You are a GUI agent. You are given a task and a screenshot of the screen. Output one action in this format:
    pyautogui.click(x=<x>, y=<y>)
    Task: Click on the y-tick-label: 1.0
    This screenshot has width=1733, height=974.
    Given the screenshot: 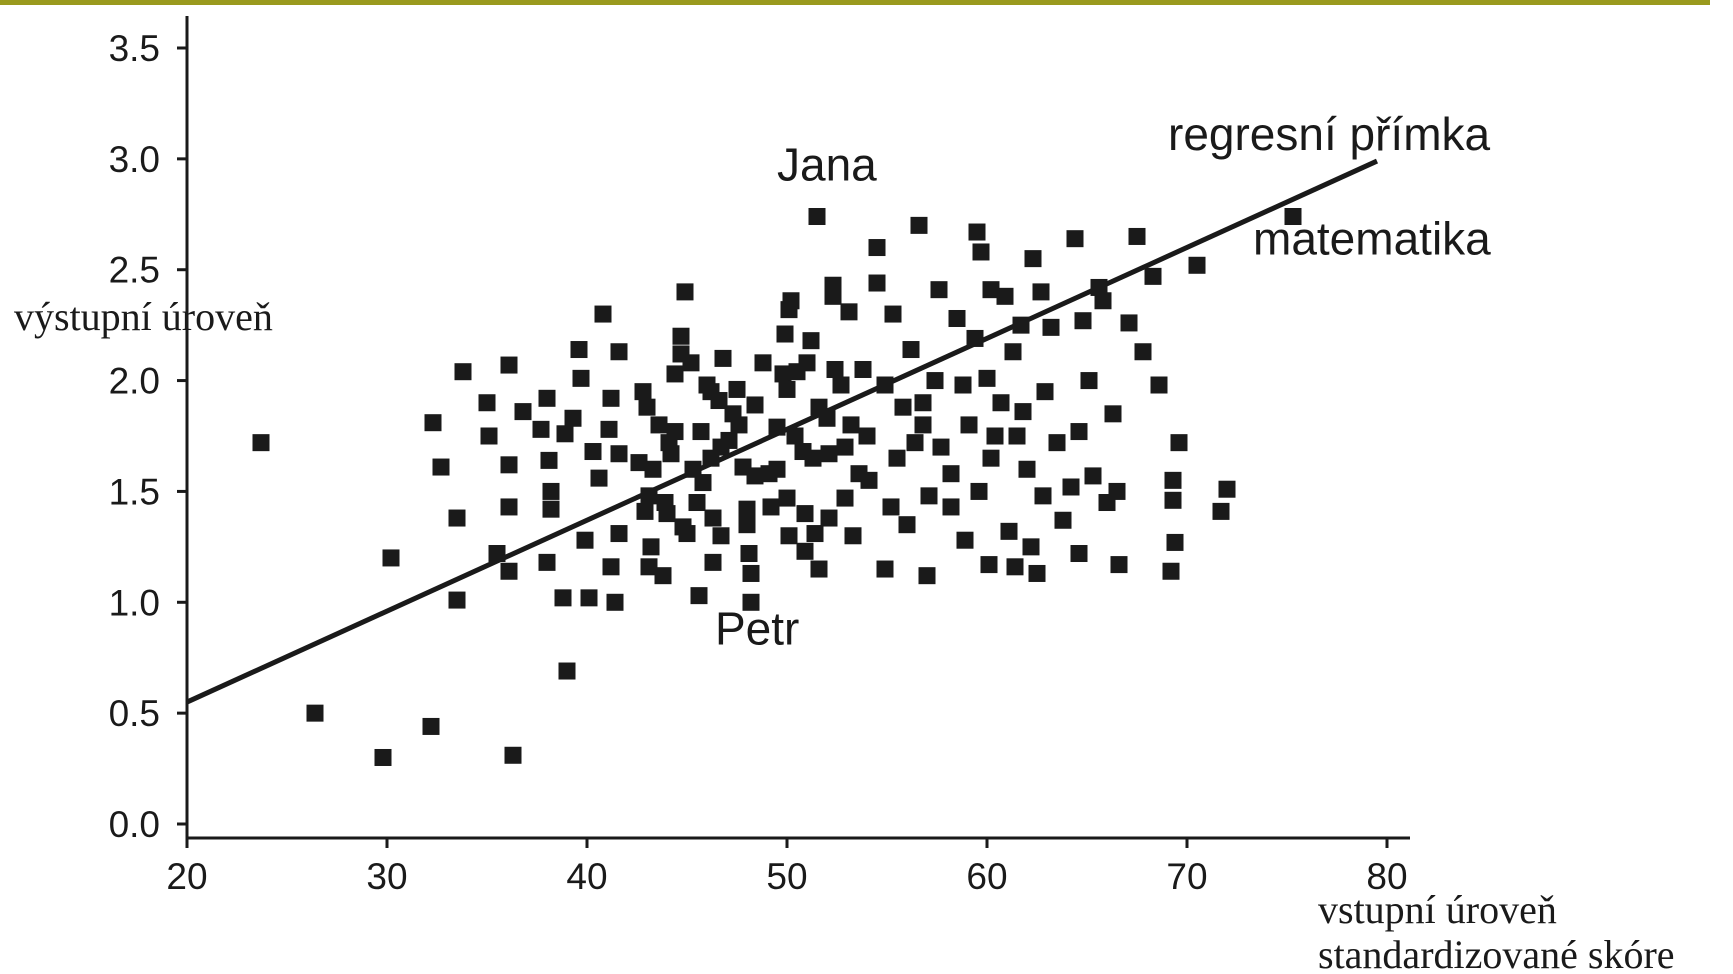 What is the action you would take?
    pyautogui.click(x=134, y=602)
    